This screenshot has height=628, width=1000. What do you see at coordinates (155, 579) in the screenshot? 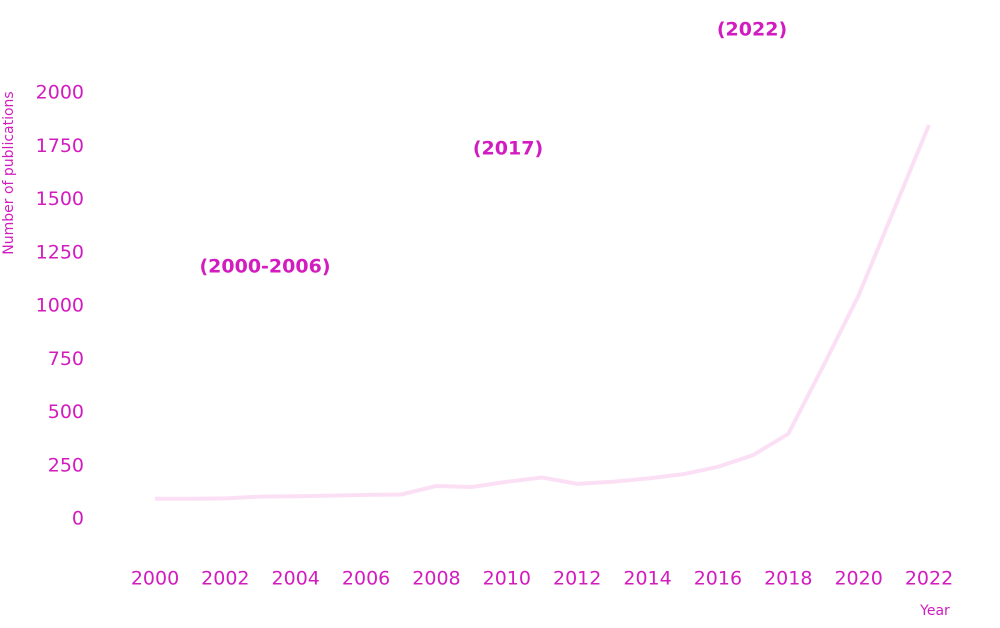
I see `x-tick-label: 2000` at bounding box center [155, 579].